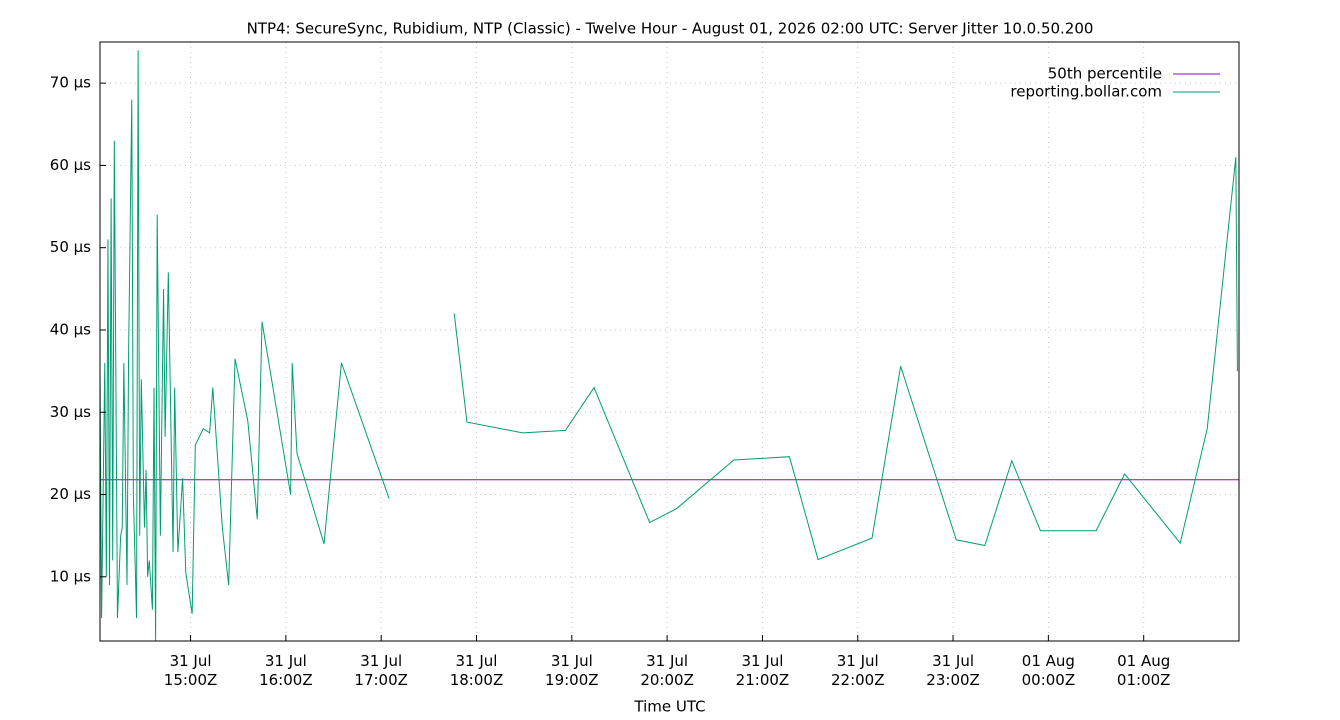 The height and width of the screenshot is (720, 1340). I want to click on x-tick-label: 01 Aug 00:00Z, so click(1049, 670).